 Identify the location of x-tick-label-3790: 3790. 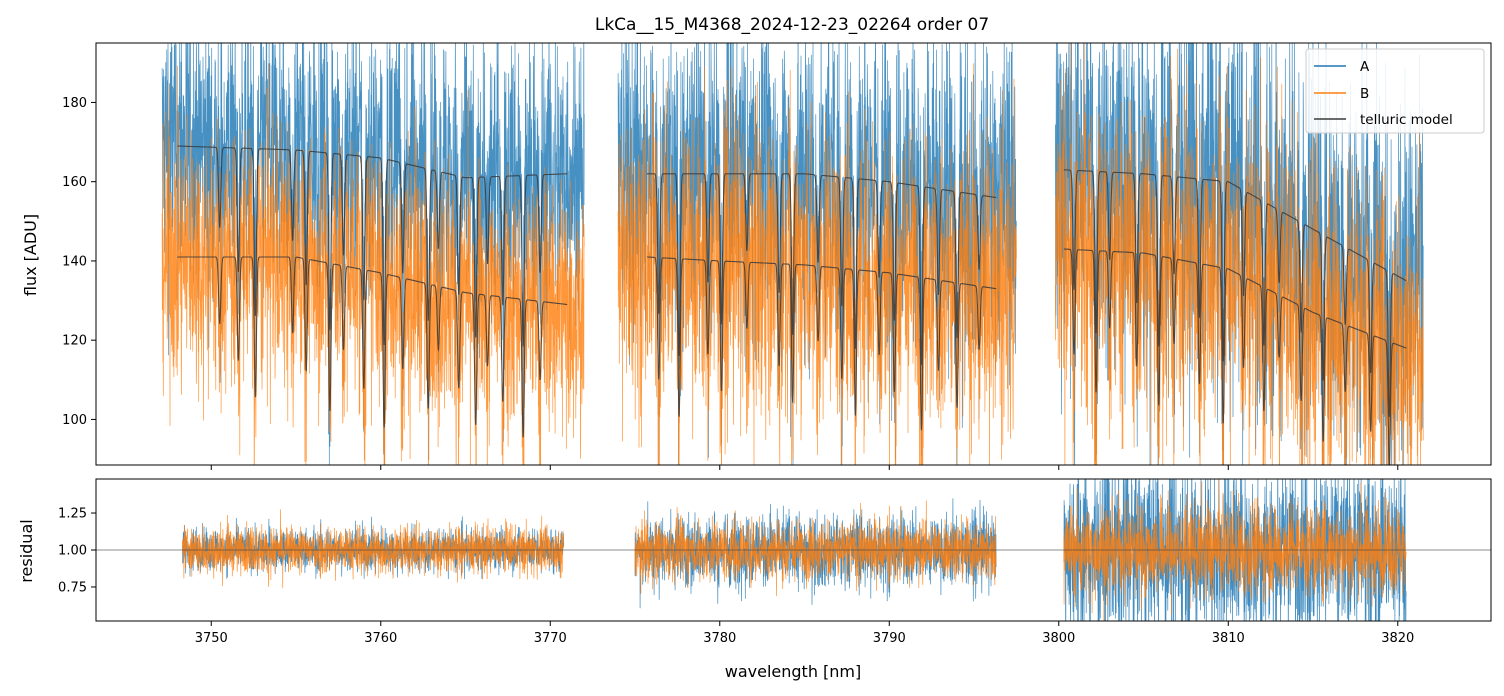
(889, 638).